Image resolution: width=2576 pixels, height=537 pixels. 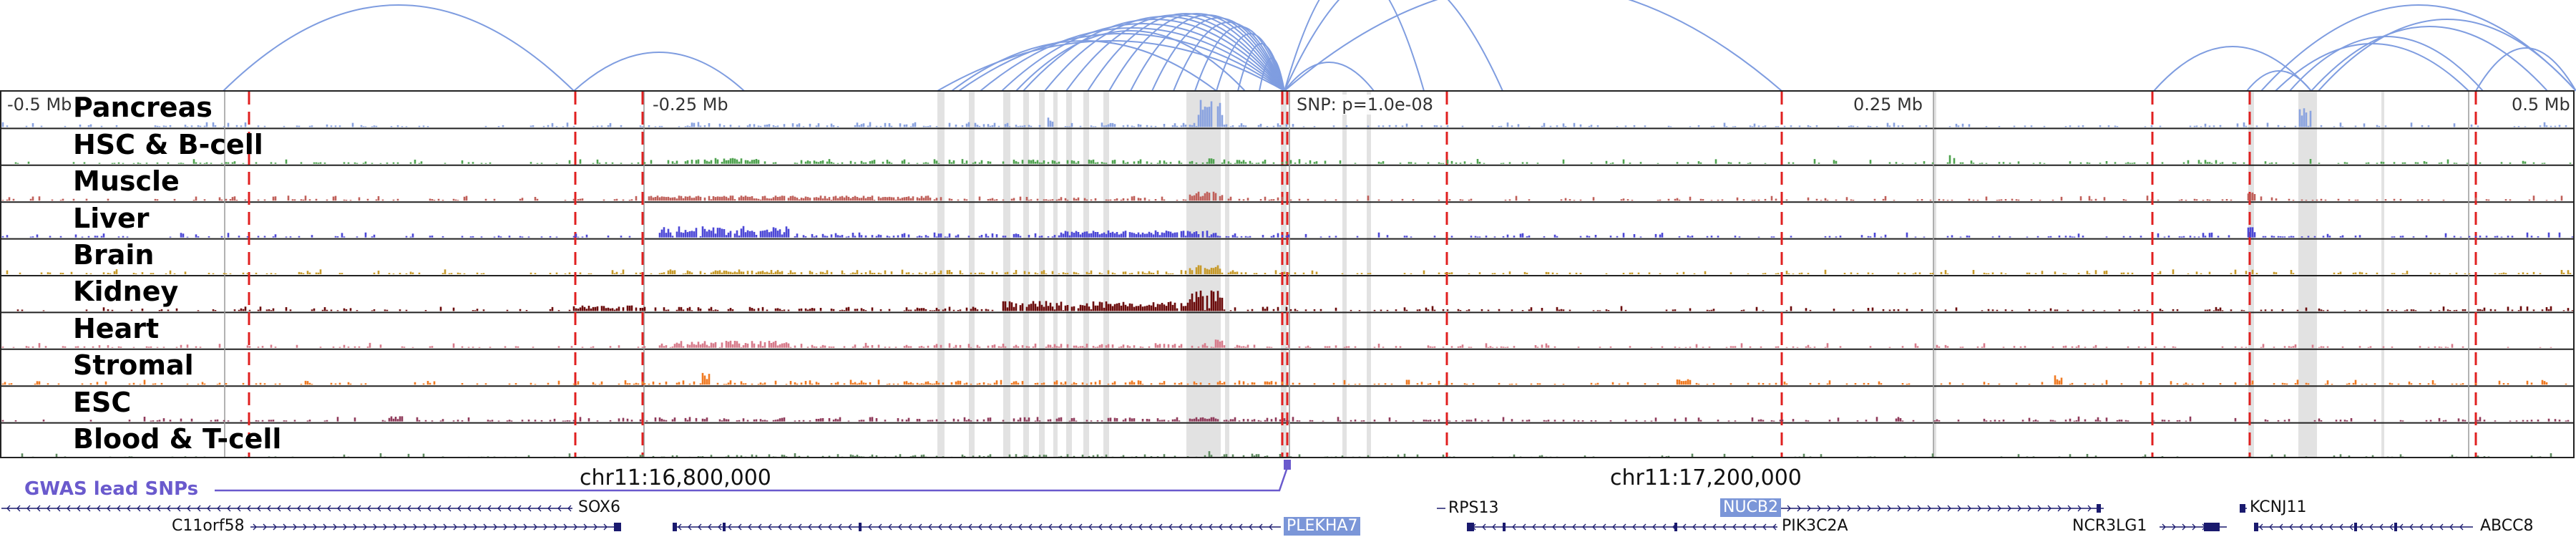 I want to click on track-label-kidney: Kidney, so click(x=126, y=291).